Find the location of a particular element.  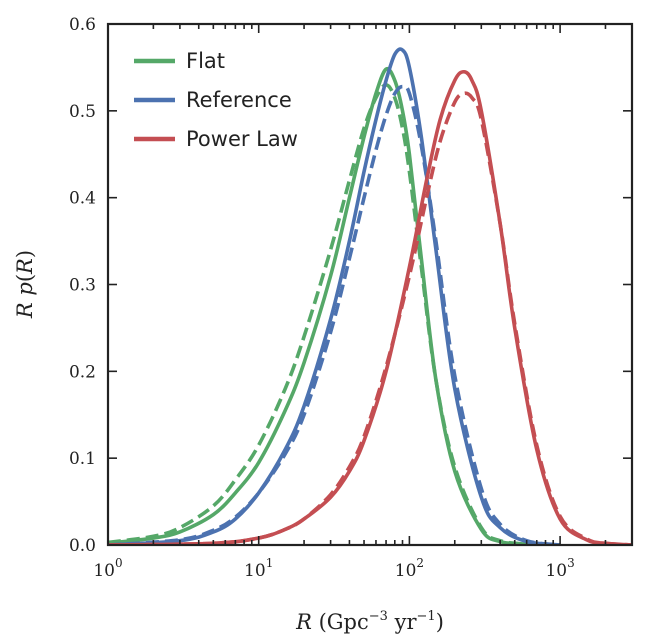

x-tick-label: 10² is located at coordinates (409, 568).